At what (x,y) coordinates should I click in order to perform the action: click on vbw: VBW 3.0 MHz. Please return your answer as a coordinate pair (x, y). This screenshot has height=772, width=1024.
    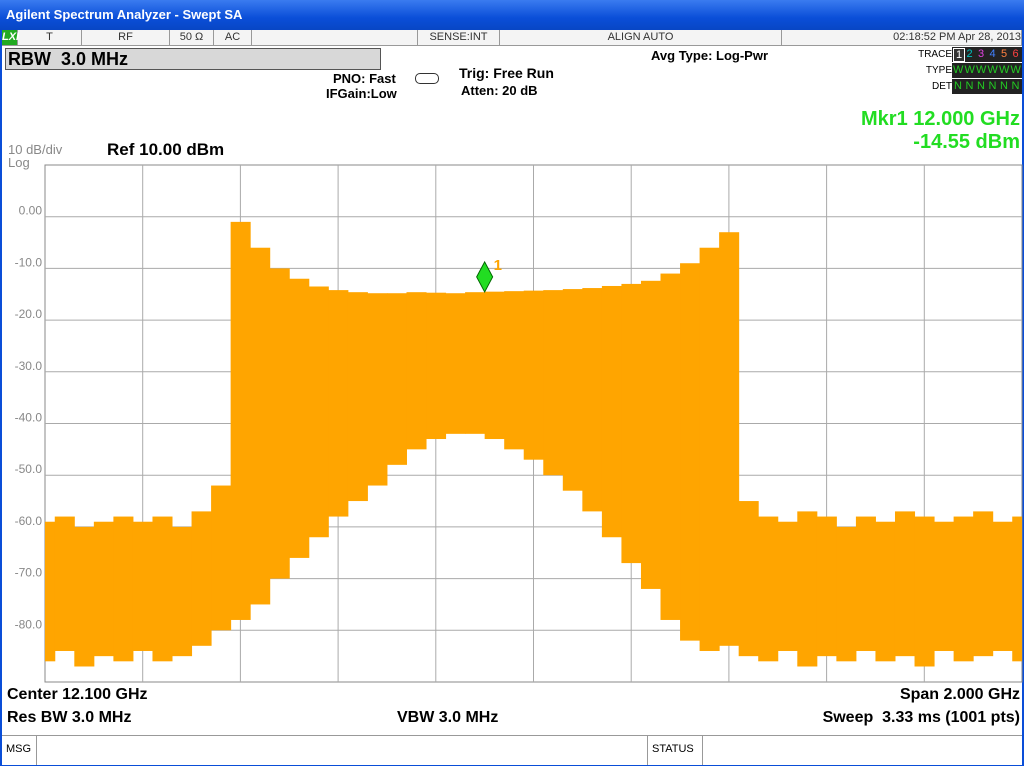
    Looking at the image, I should click on (448, 717).